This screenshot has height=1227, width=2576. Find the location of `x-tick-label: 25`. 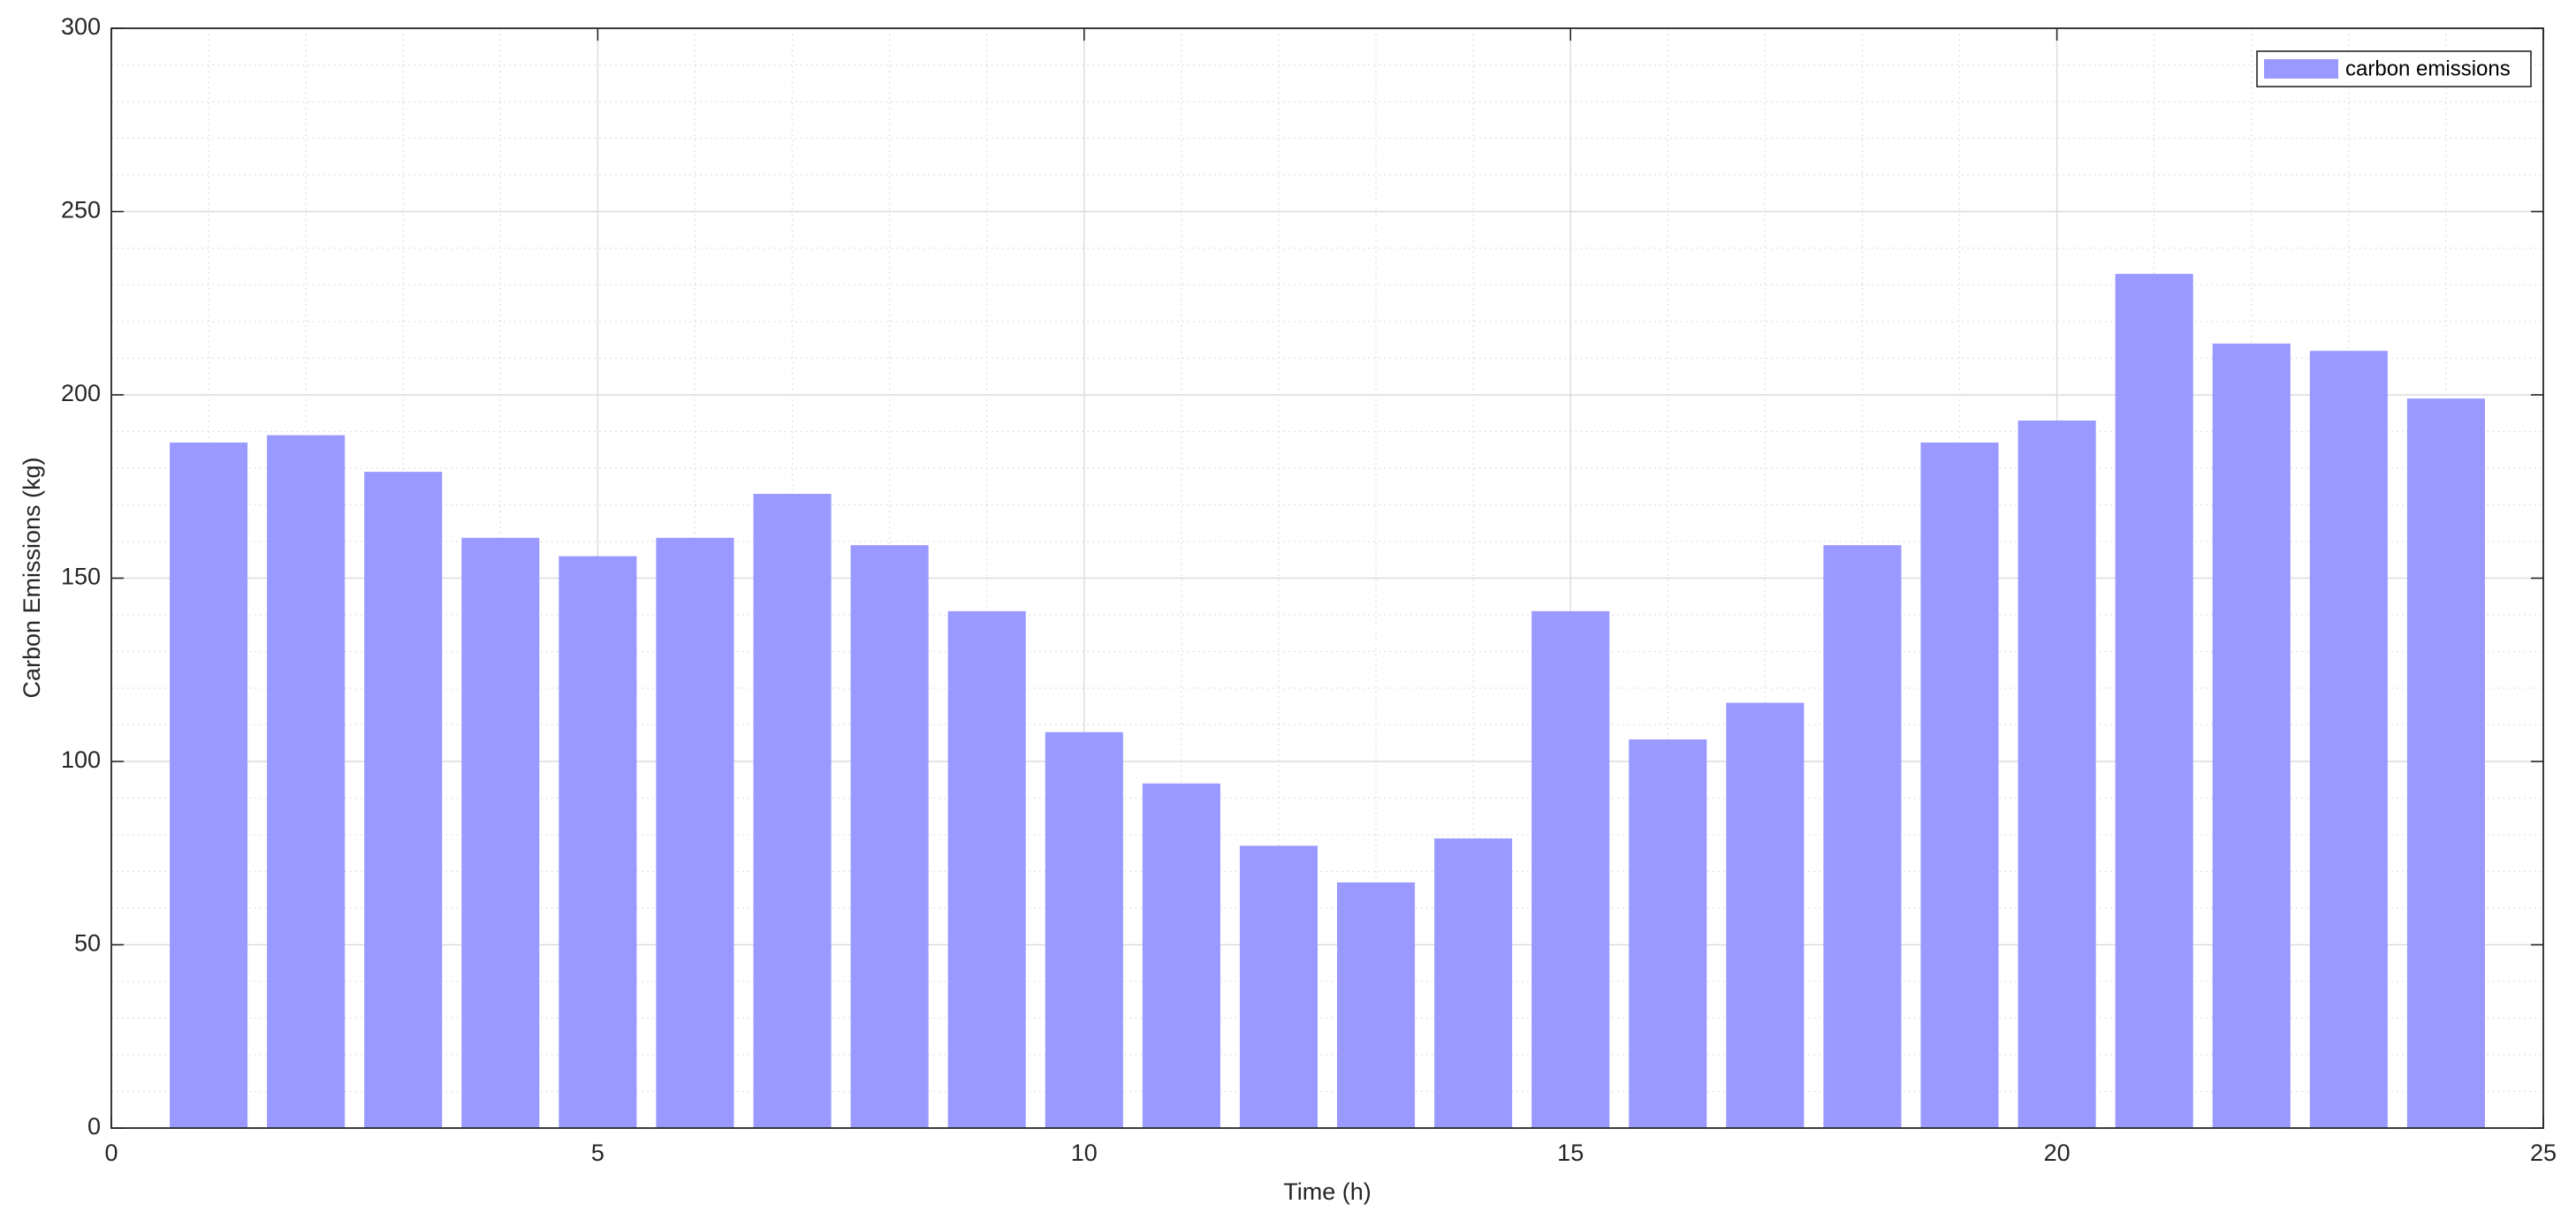

x-tick-label: 25 is located at coordinates (2543, 1153).